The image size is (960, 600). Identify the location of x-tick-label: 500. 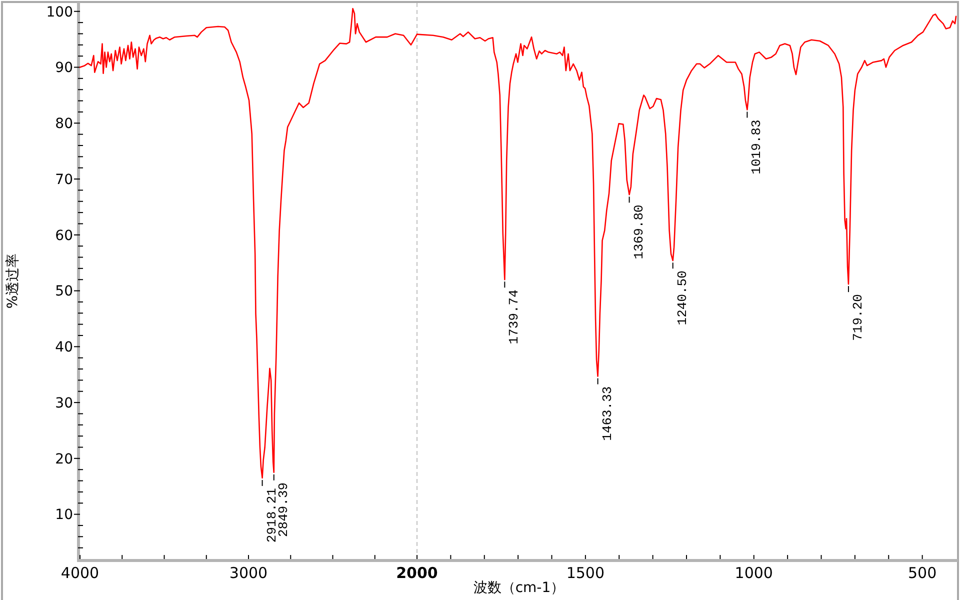
(922, 573).